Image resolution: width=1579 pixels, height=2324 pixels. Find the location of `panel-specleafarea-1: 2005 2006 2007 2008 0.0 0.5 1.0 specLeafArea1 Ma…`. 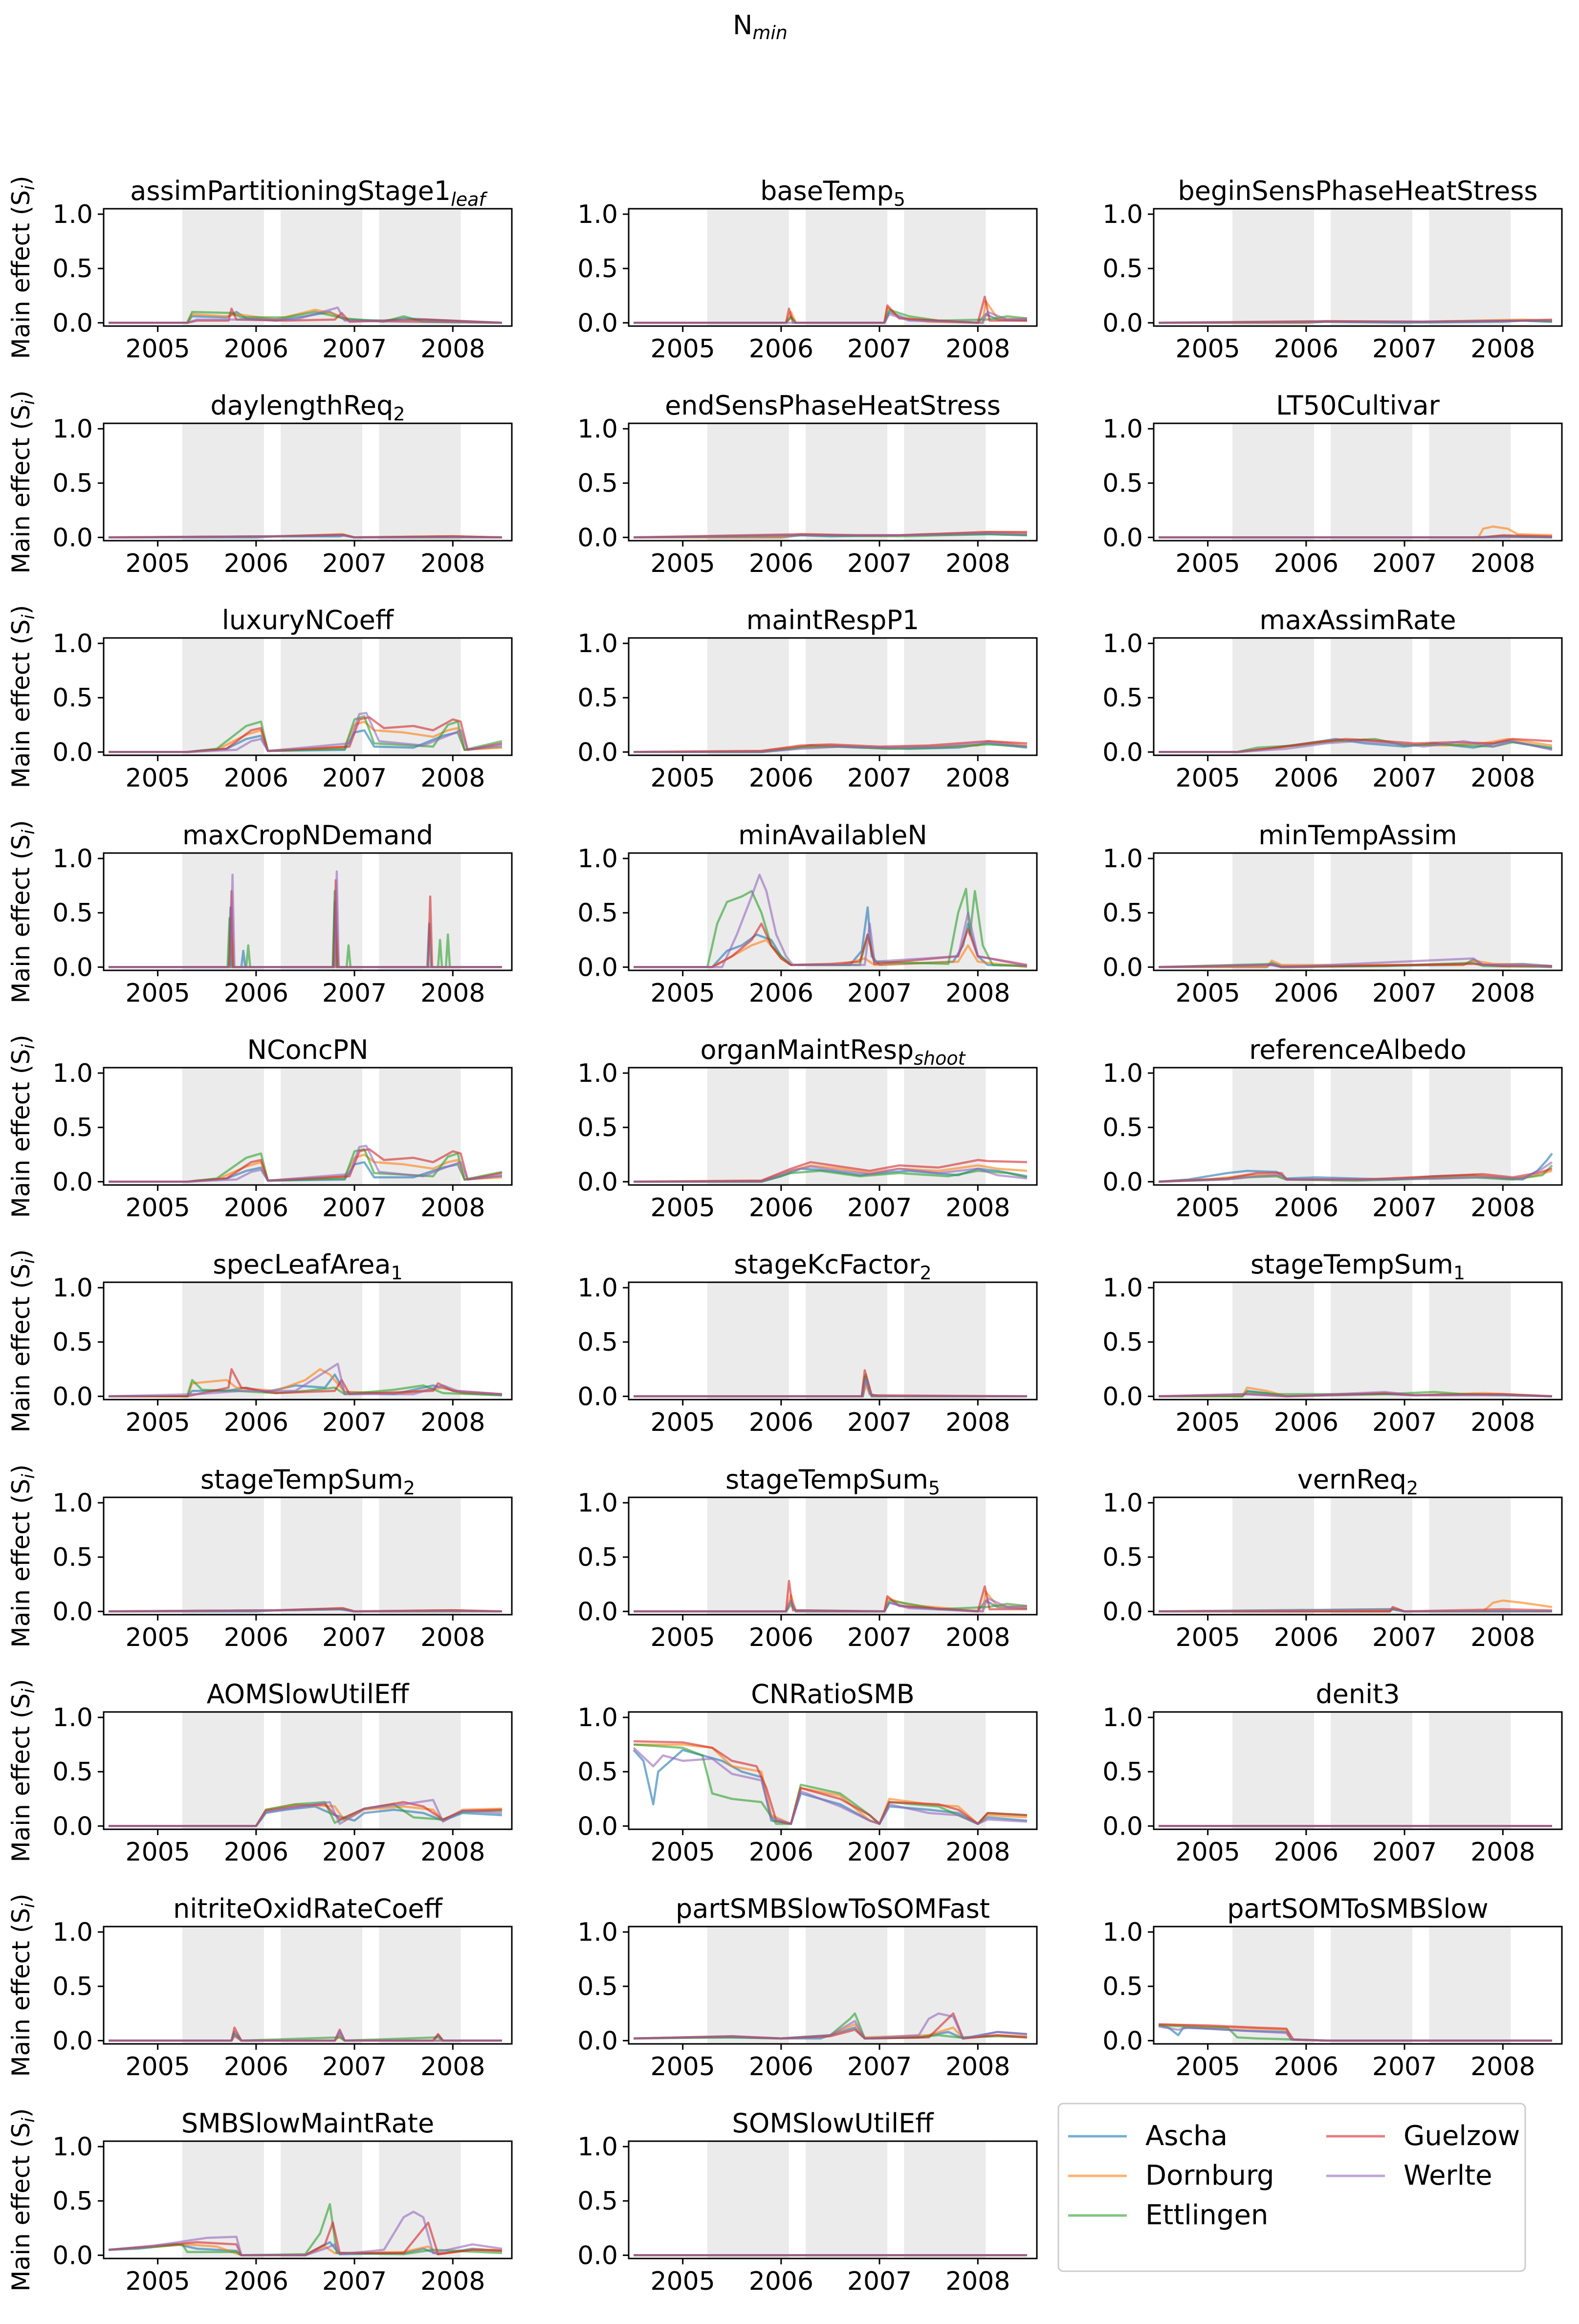

panel-specleafarea-1: 2005 2006 2007 2008 0.0 0.5 1.0 specLeafArea1 Ma… is located at coordinates (260, 1343).